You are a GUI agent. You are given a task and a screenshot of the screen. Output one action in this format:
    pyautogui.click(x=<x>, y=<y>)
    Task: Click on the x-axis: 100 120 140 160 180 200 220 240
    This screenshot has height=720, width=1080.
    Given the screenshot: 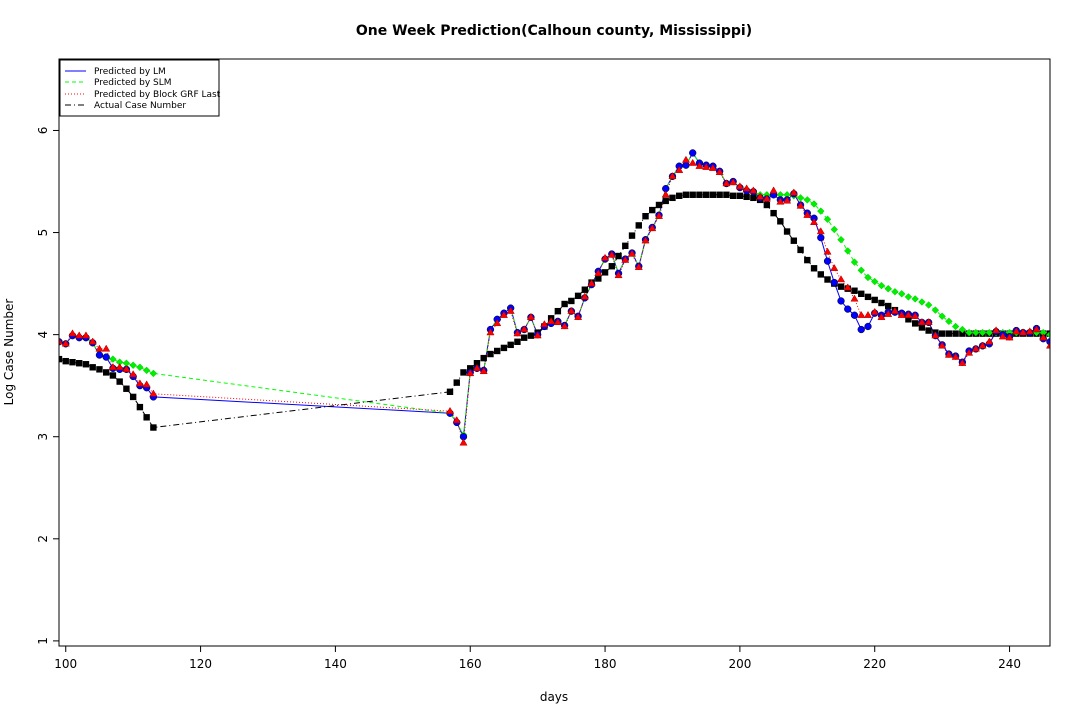 What is the action you would take?
    pyautogui.click(x=537, y=658)
    